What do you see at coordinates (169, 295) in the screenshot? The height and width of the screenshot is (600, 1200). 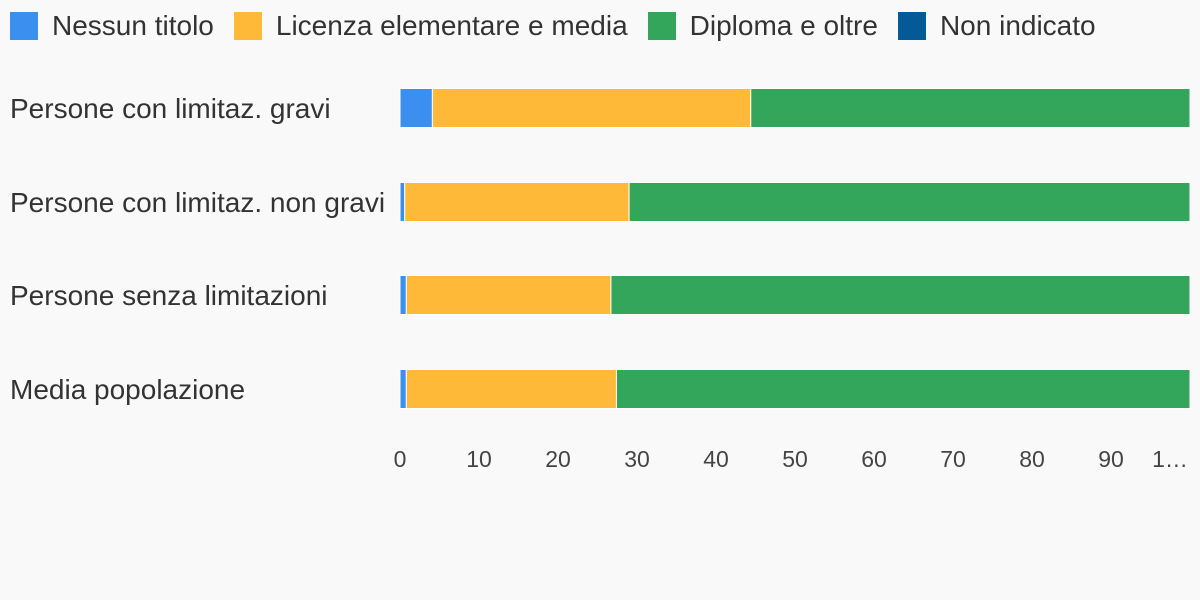 I see `category-label: Persone senza limitazioni` at bounding box center [169, 295].